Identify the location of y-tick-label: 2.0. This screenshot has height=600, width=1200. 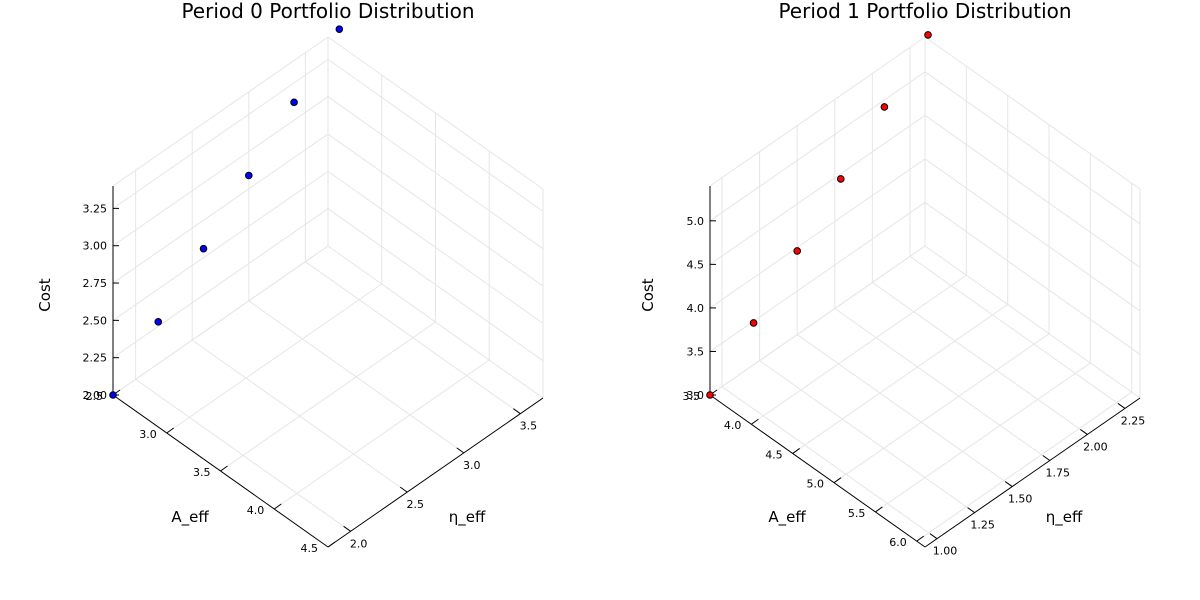
(359, 543).